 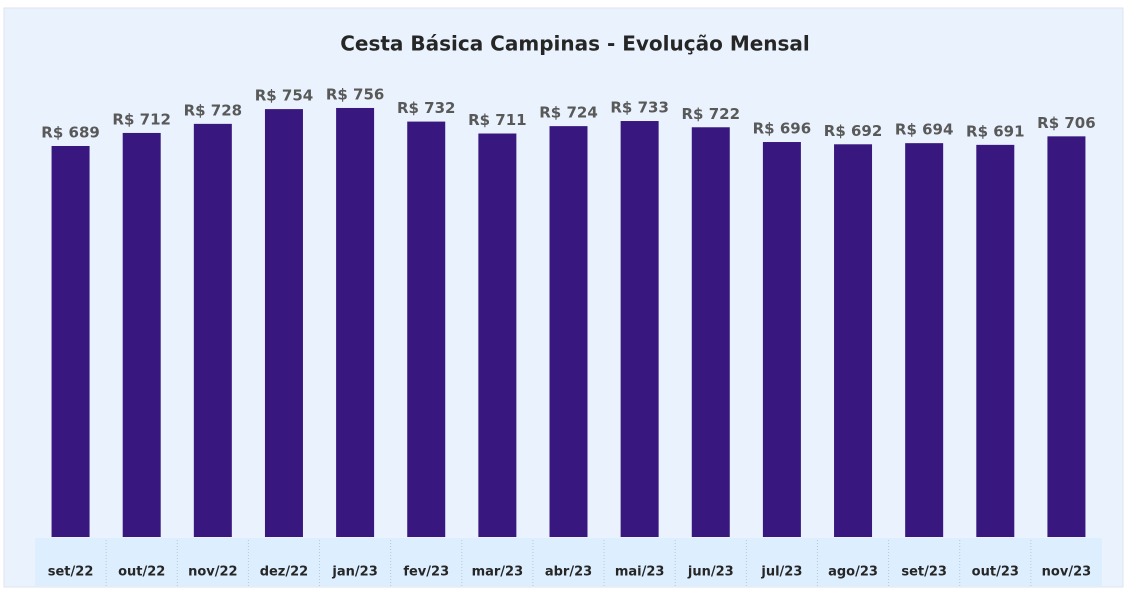 I want to click on x-tick-label: nov/23, so click(x=1067, y=572).